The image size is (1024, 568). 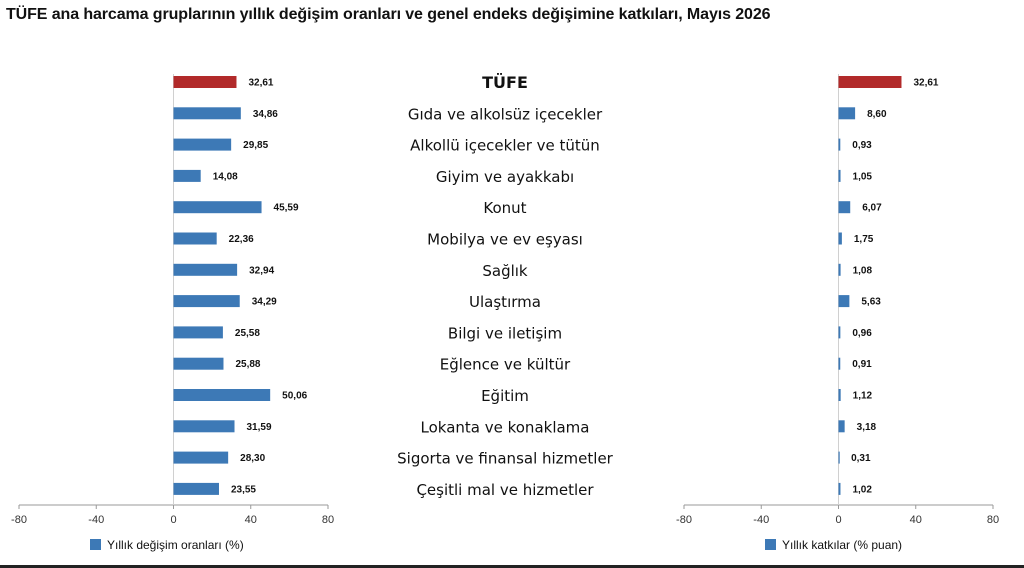 What do you see at coordinates (505, 365) in the screenshot?
I see `category-label: Eğlence ve kültür` at bounding box center [505, 365].